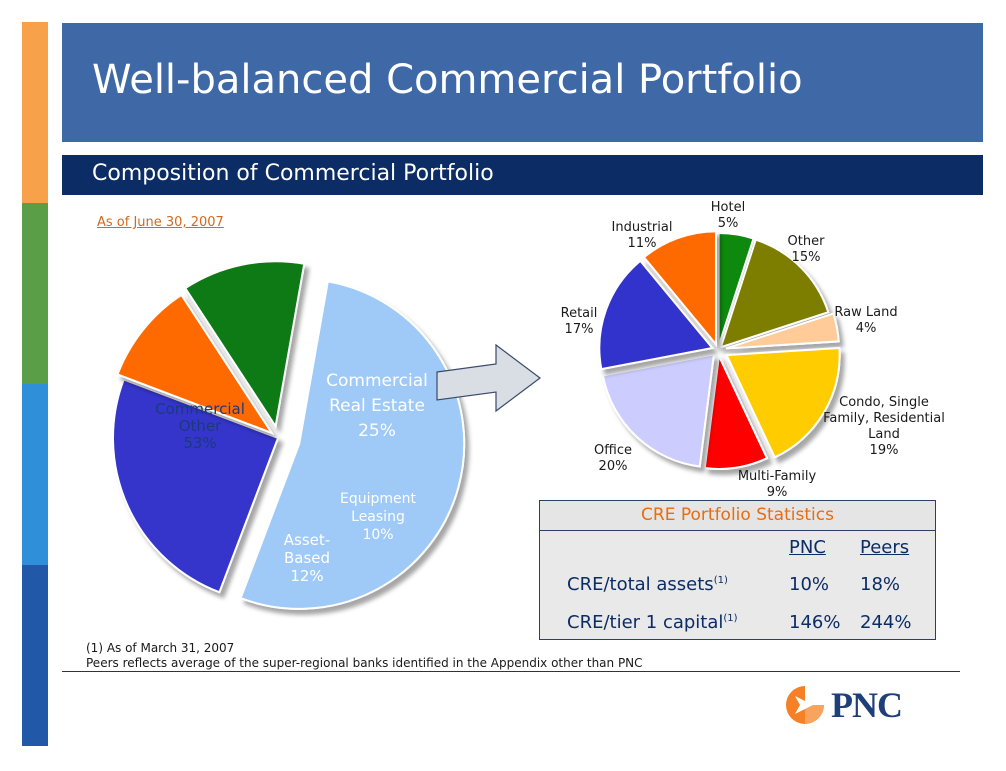 The image size is (1006, 771). Describe the element at coordinates (885, 547) in the screenshot. I see `col-header-peers: Peers` at that location.